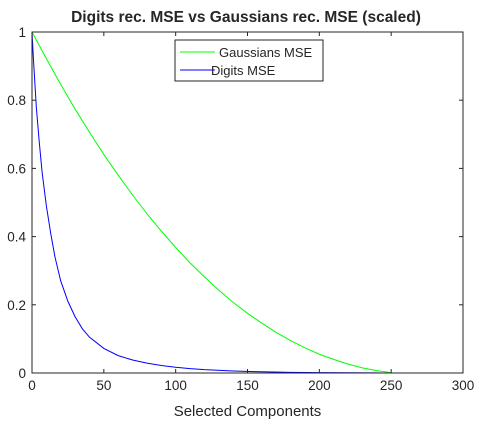 The image size is (482, 425). Describe the element at coordinates (32, 385) in the screenshot. I see `x-tick-label: 0` at that location.